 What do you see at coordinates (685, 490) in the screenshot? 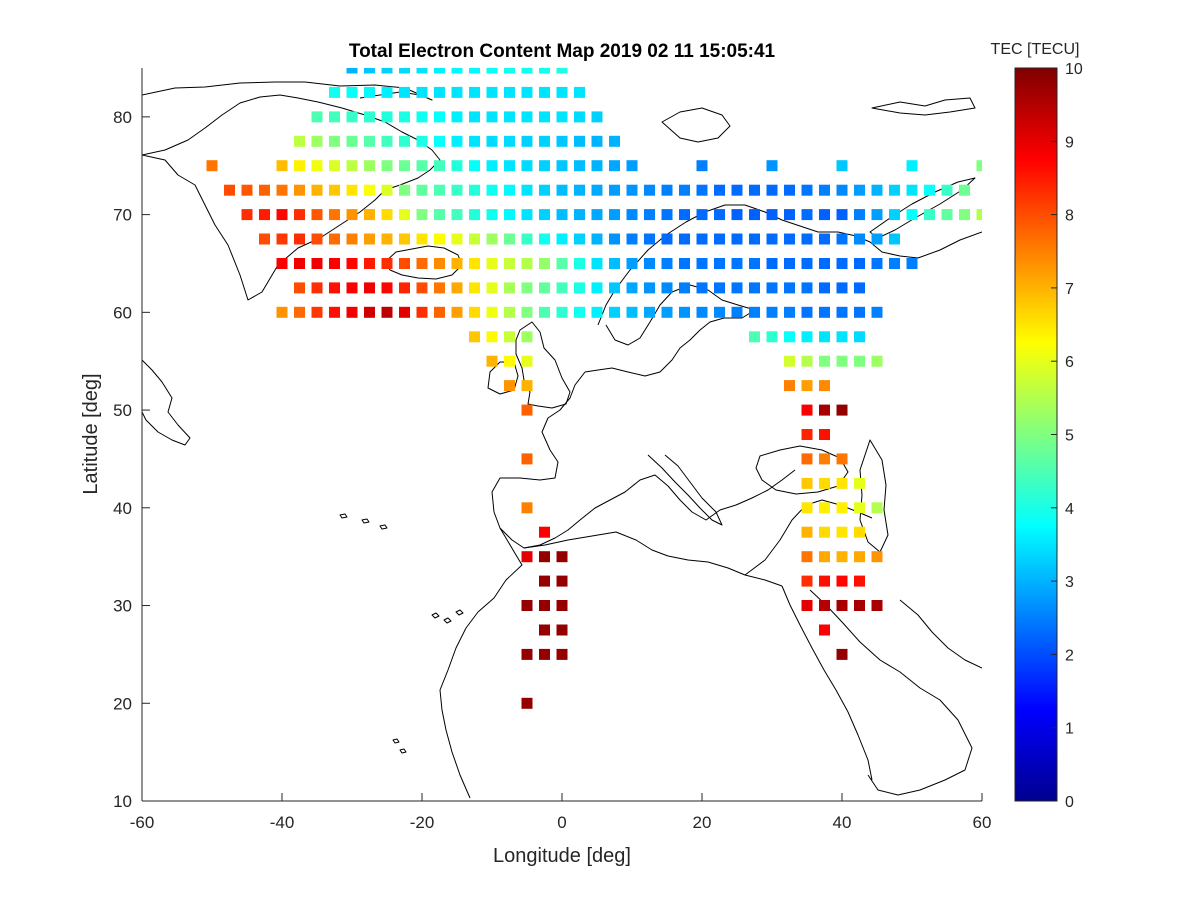
I see `italy-coast` at bounding box center [685, 490].